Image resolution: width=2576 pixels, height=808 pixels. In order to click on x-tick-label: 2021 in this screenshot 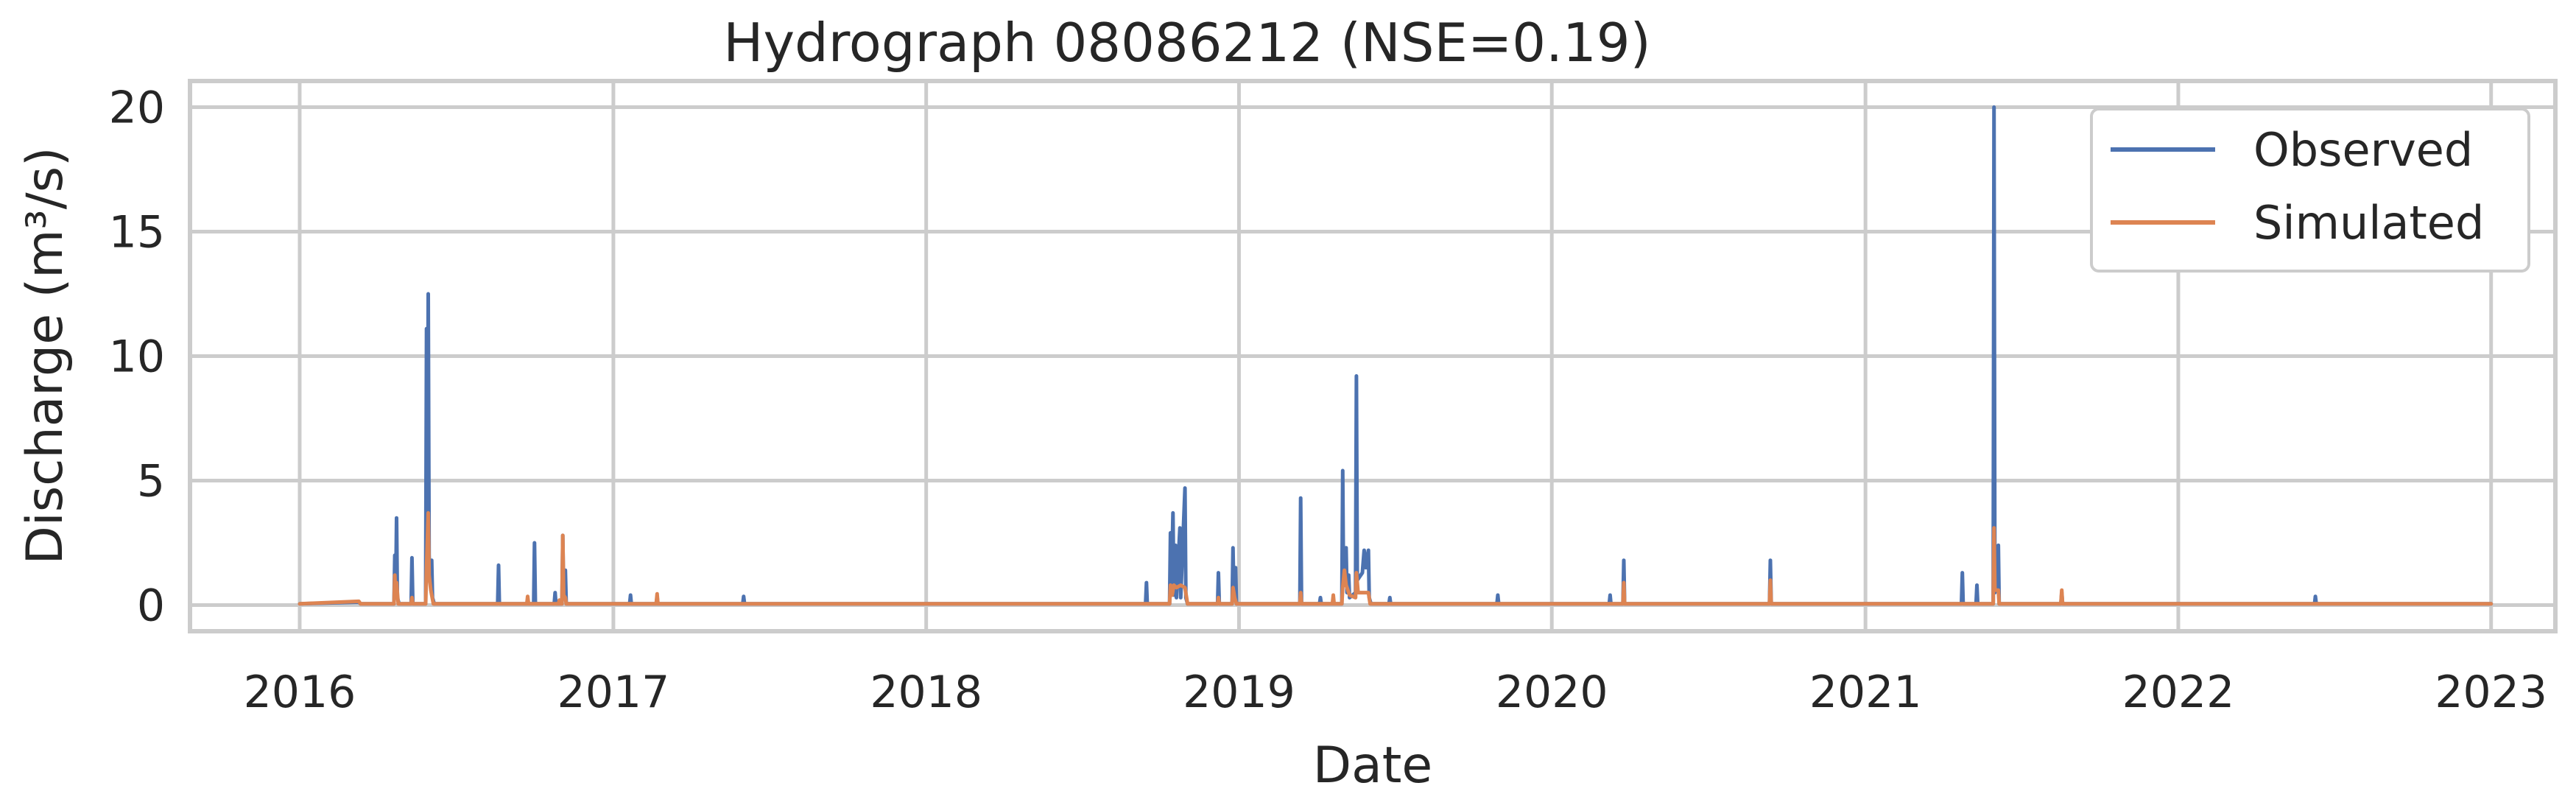, I will do `click(1865, 692)`.